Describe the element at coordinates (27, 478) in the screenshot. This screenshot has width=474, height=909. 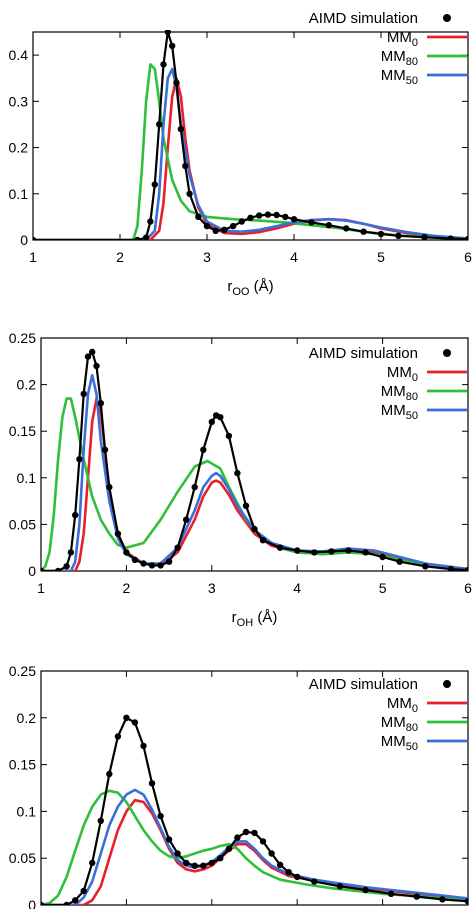
I see `y-tick-label: 0.1` at that location.